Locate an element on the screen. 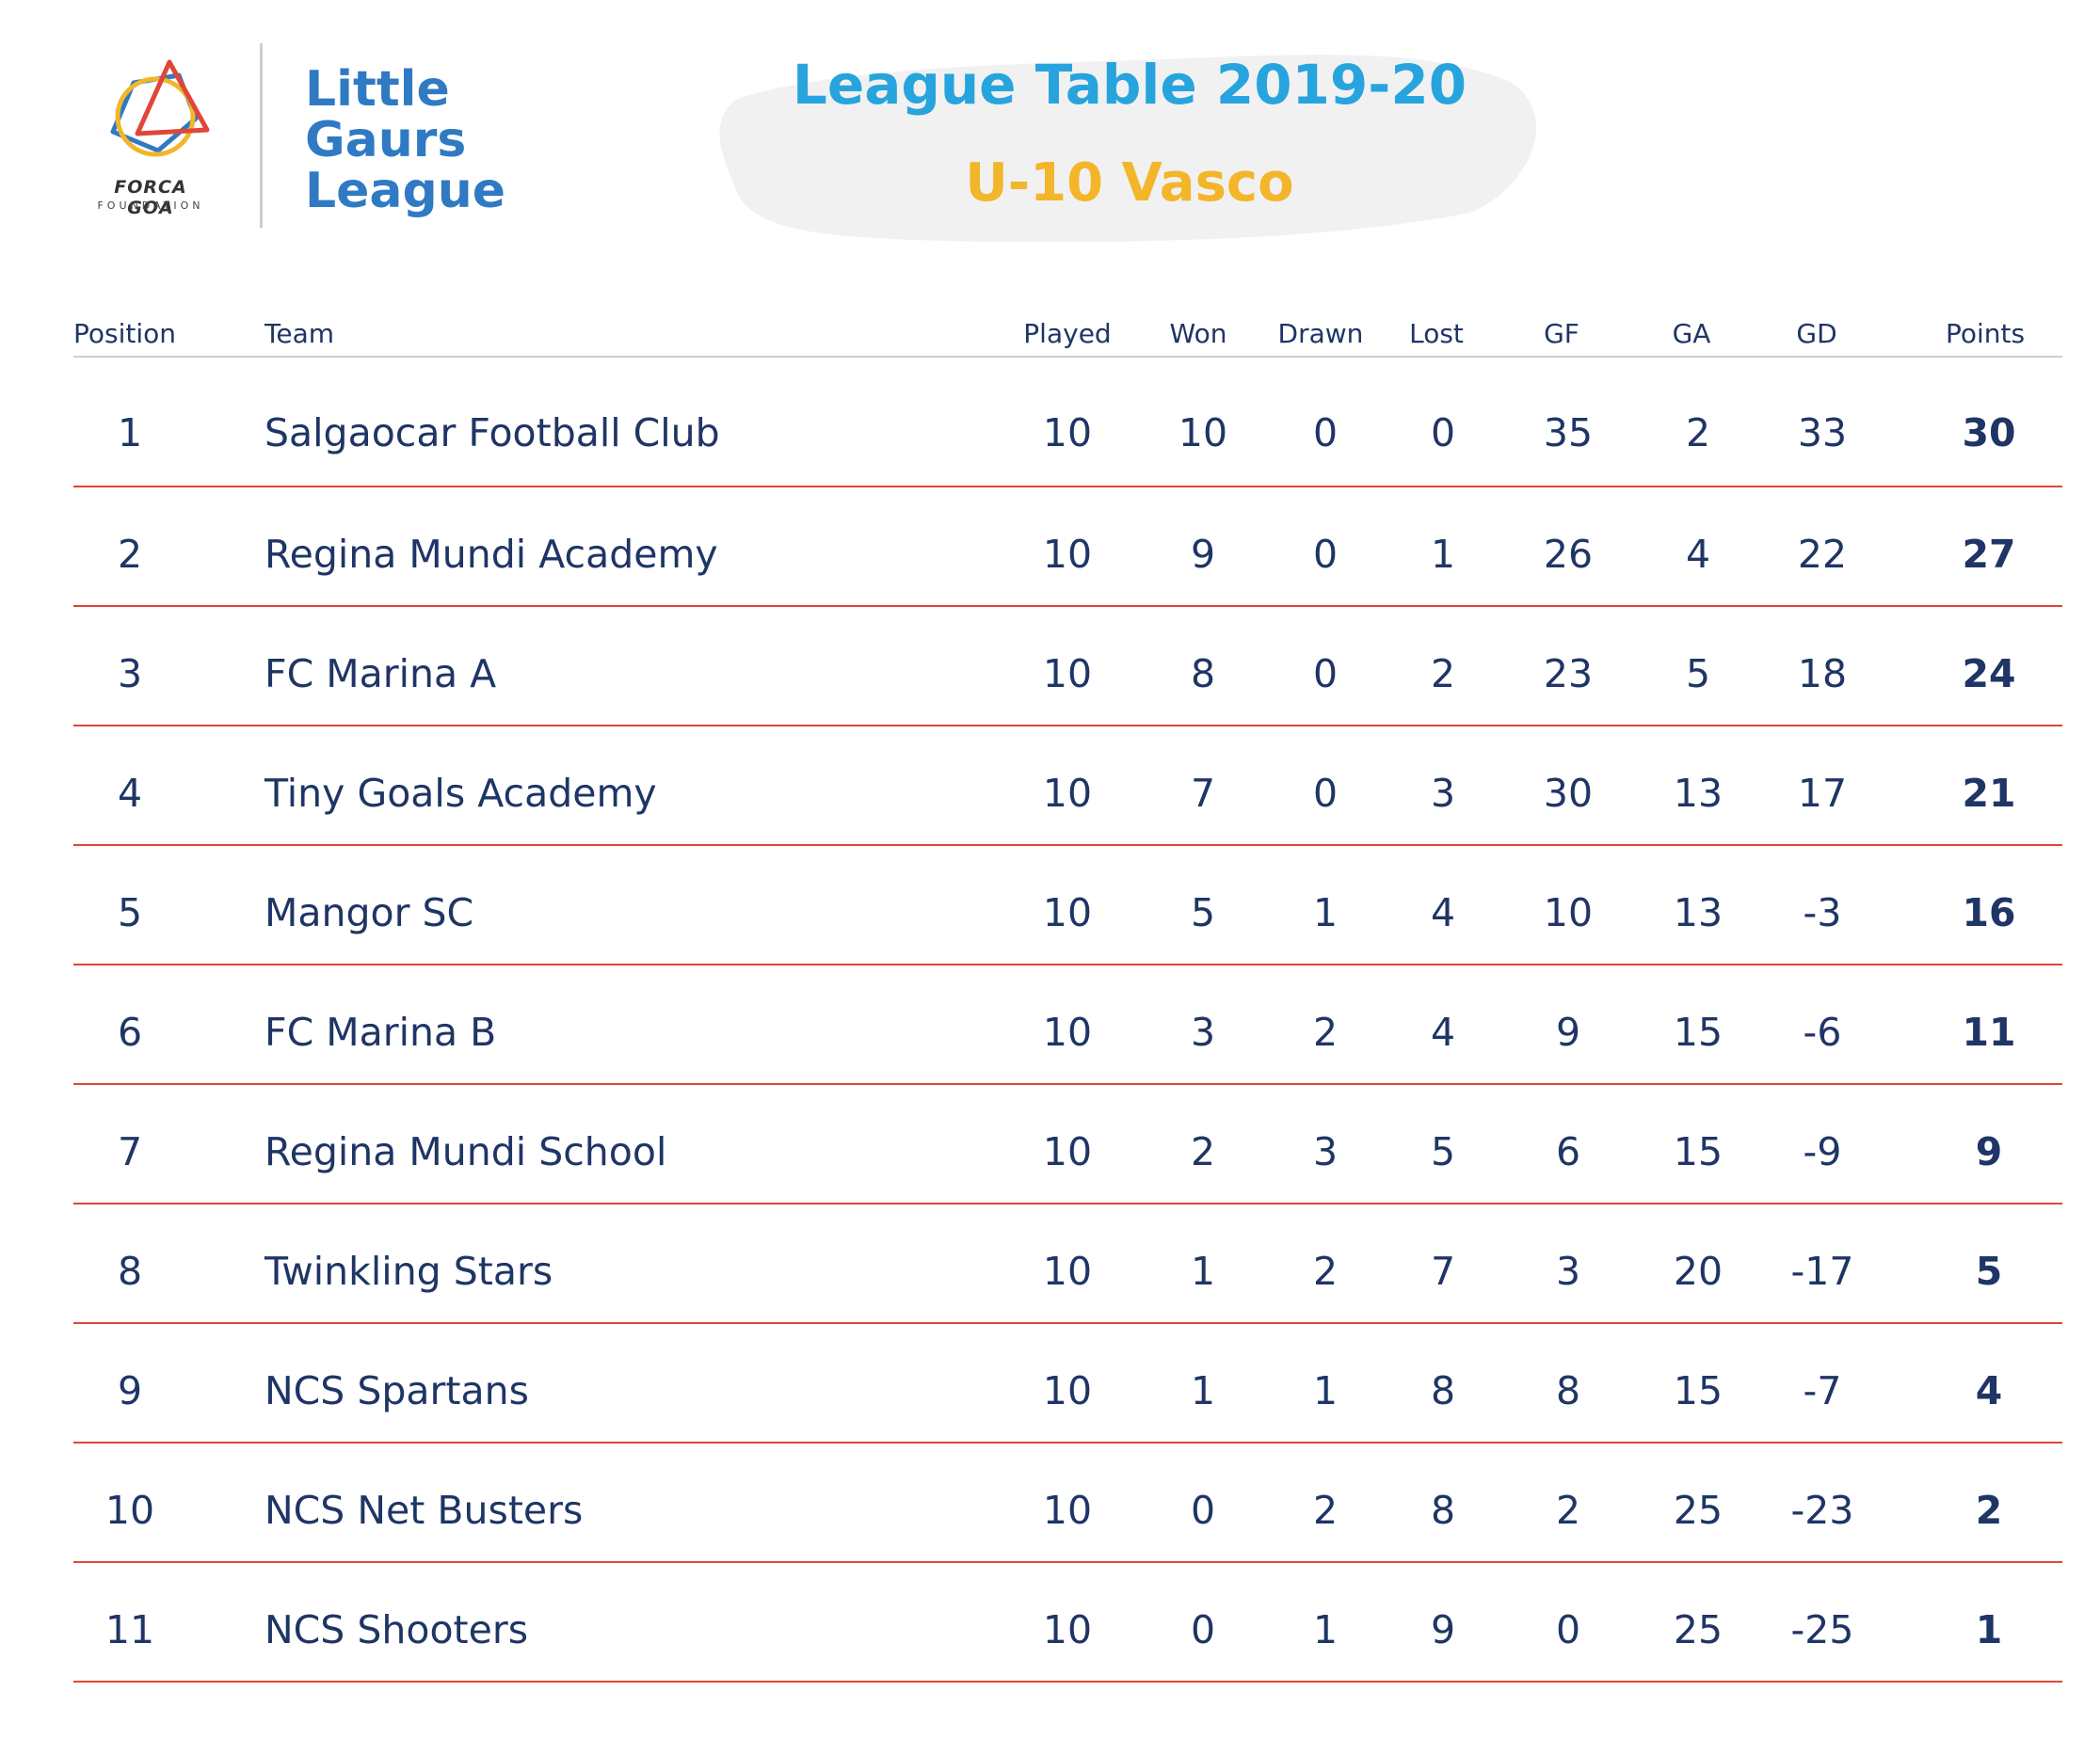 The image size is (2100, 1755). table-row: 9 NCS Spartans 10 1 1 8 8 15 -7 4 is located at coordinates (1067, 1384).